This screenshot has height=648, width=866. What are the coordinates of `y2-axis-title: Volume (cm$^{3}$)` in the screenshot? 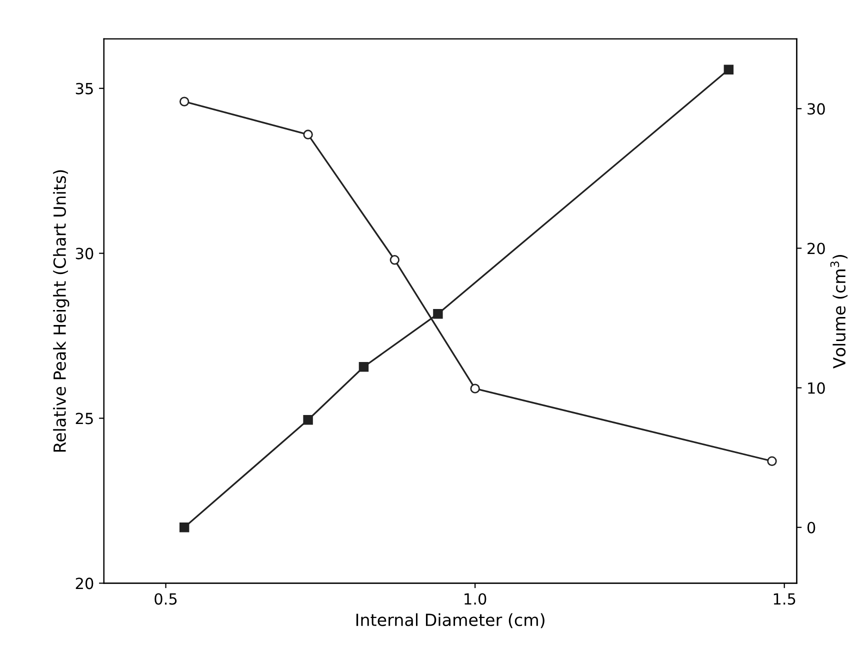 It's located at (839, 311).